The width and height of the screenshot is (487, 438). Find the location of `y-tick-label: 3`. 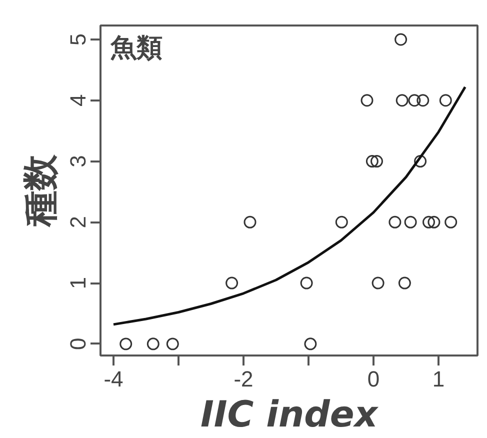

y-tick-label: 3 is located at coordinates (78, 161).